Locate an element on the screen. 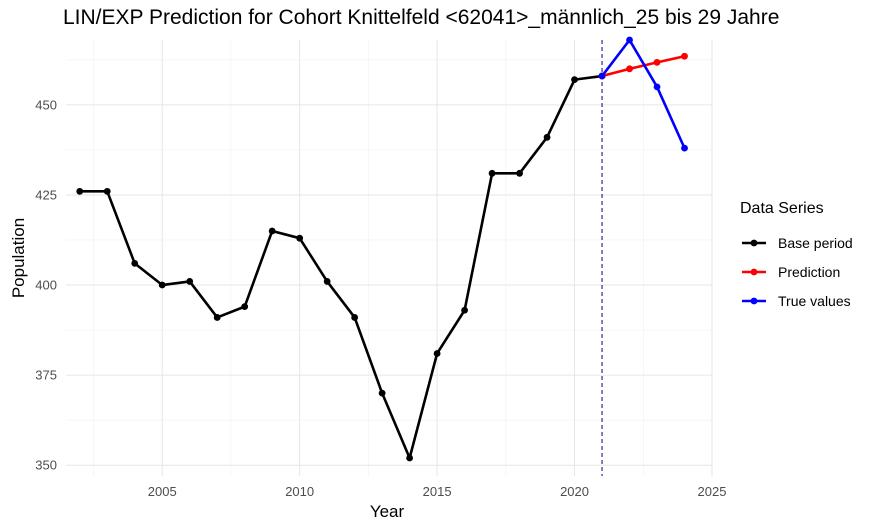  x-tick-label: 2015 is located at coordinates (437, 491).